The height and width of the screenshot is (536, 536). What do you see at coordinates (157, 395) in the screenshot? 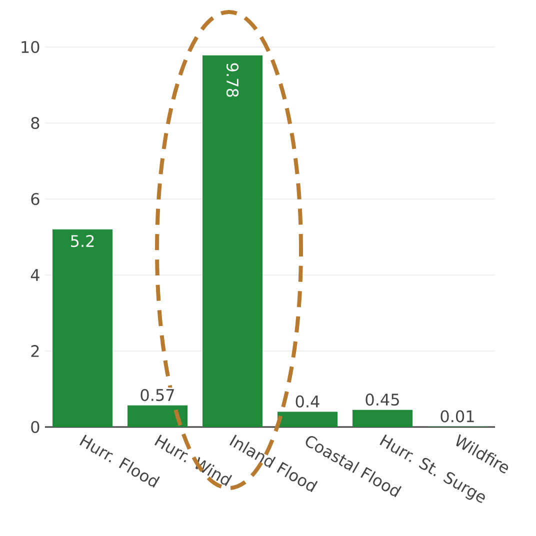
I see `data-label: 0.57` at bounding box center [157, 395].